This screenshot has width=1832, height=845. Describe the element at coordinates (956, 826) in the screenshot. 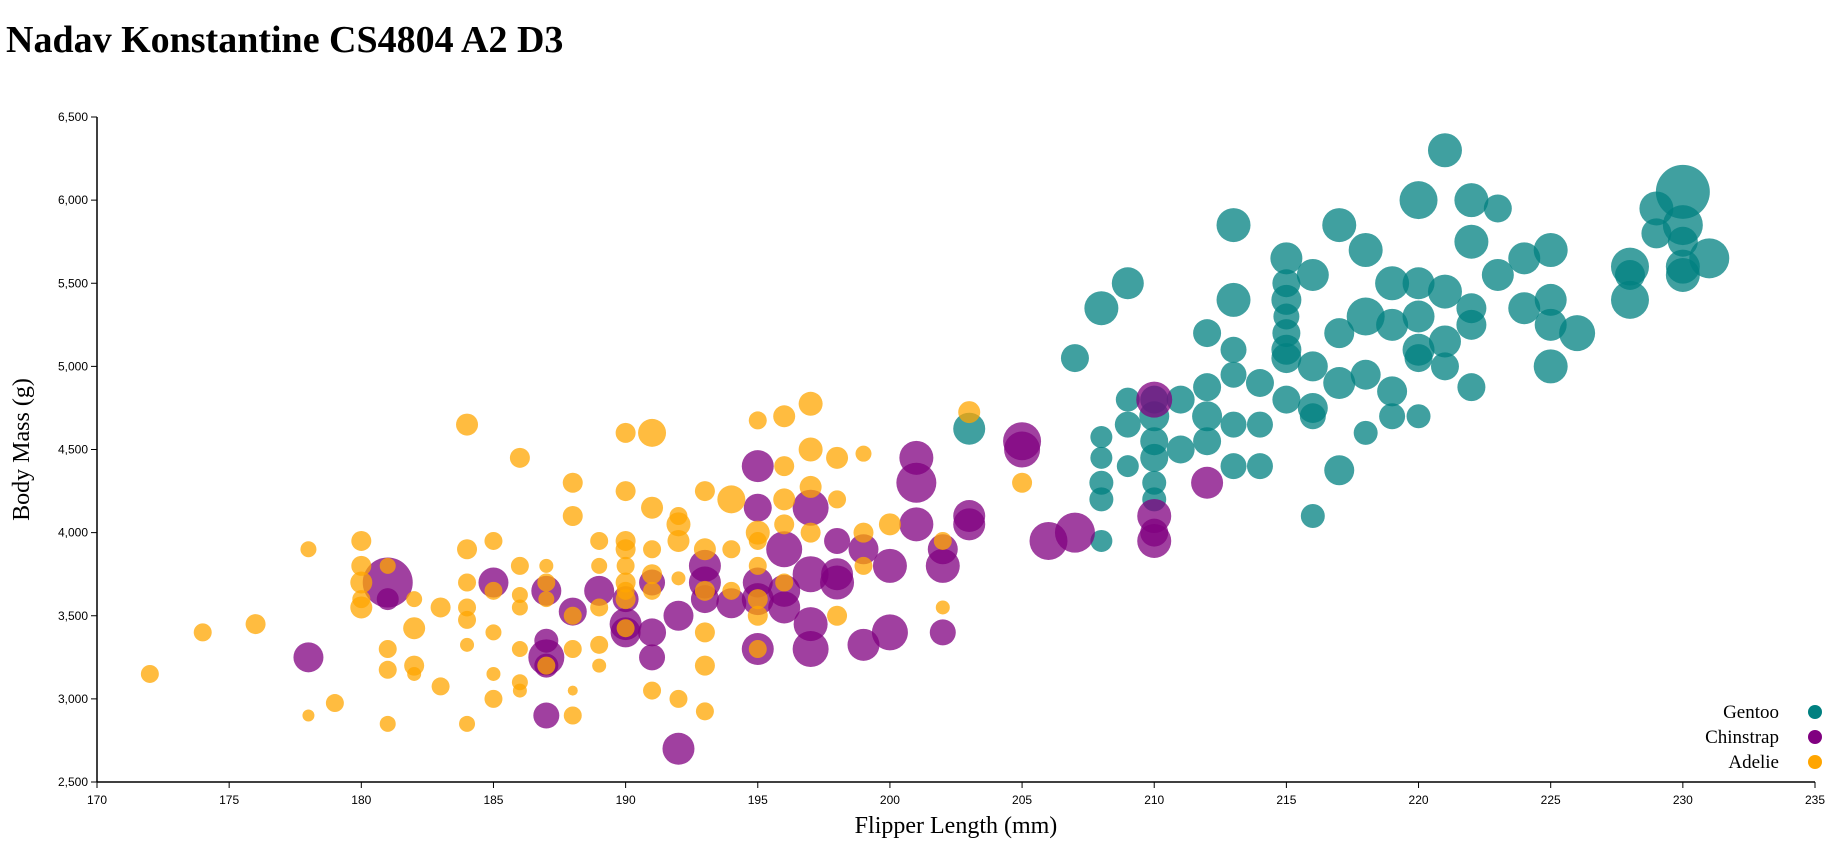

I see `x-axis-title: Flipper Length (mm)` at that location.